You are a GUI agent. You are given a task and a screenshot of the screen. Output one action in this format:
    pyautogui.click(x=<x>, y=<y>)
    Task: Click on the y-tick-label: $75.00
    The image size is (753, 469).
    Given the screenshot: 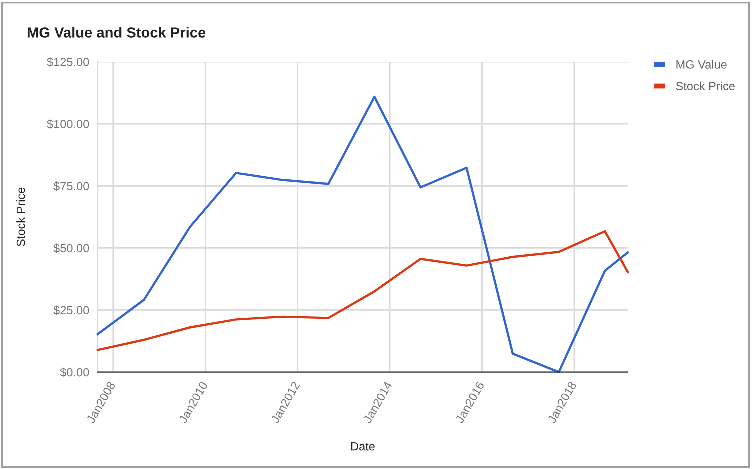 What is the action you would take?
    pyautogui.click(x=72, y=187)
    